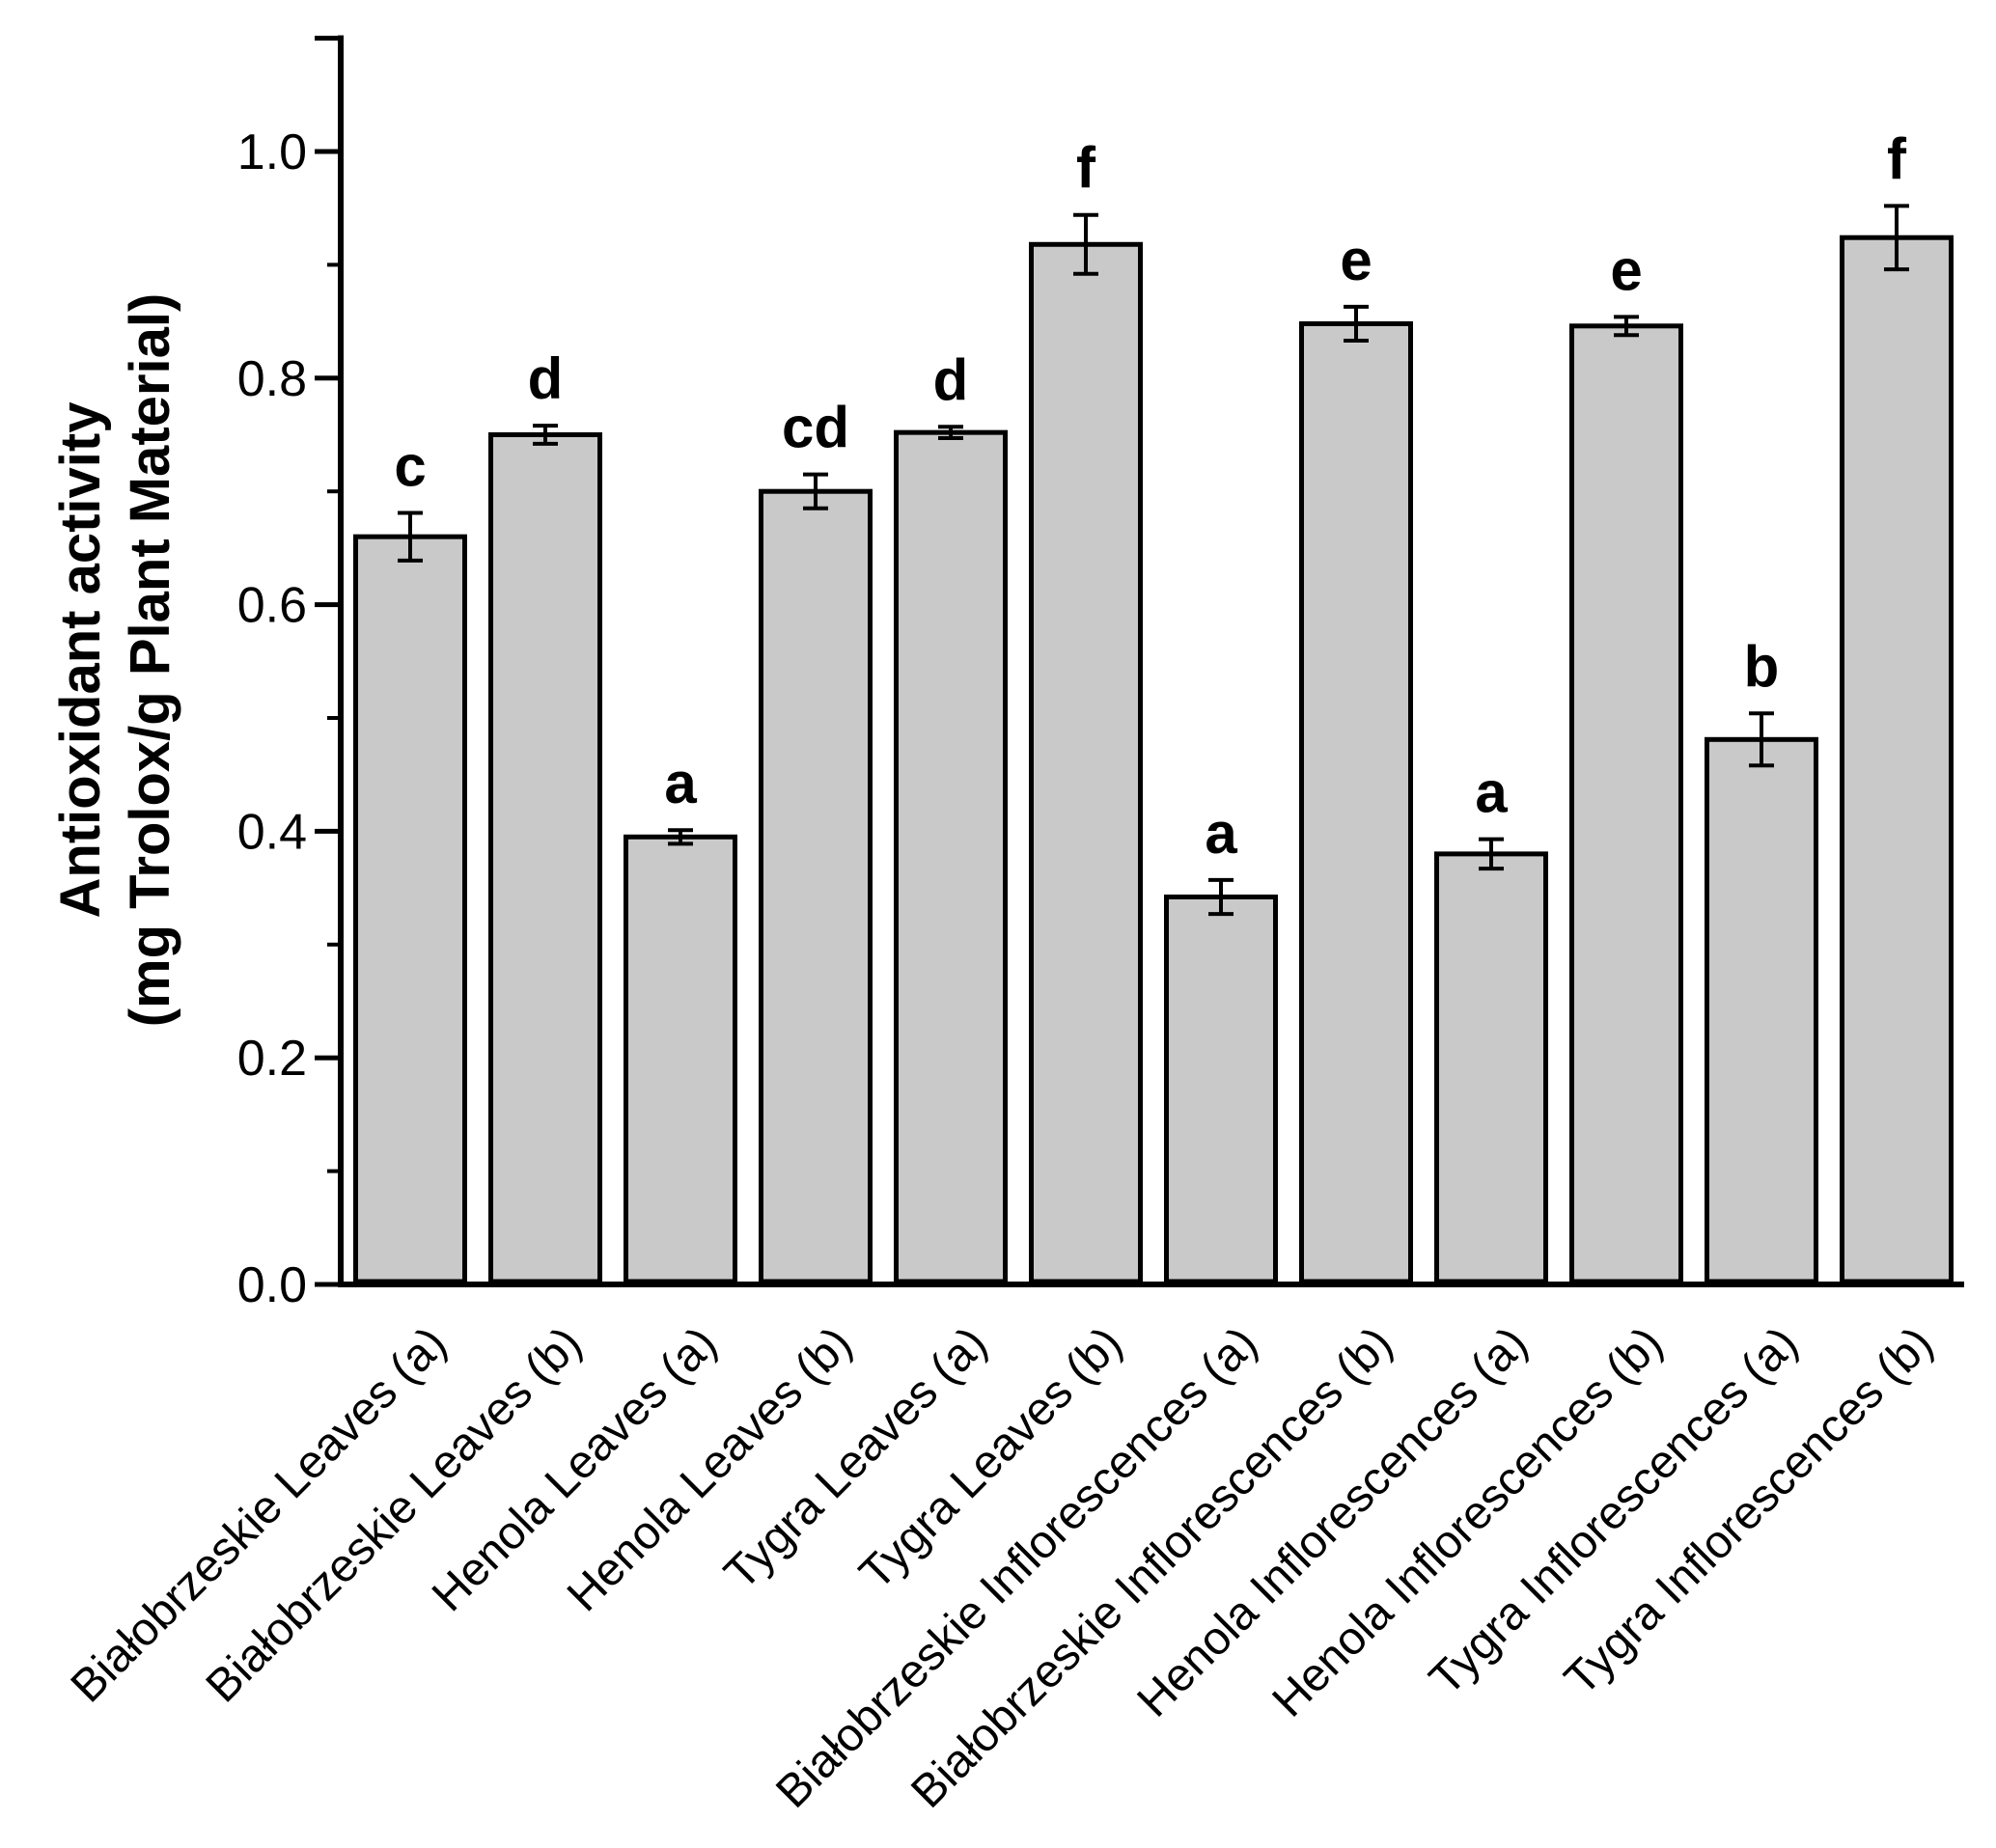 The height and width of the screenshot is (1848, 1996). Describe the element at coordinates (272, 606) in the screenshot. I see `y-tick-label: 0.6` at that location.